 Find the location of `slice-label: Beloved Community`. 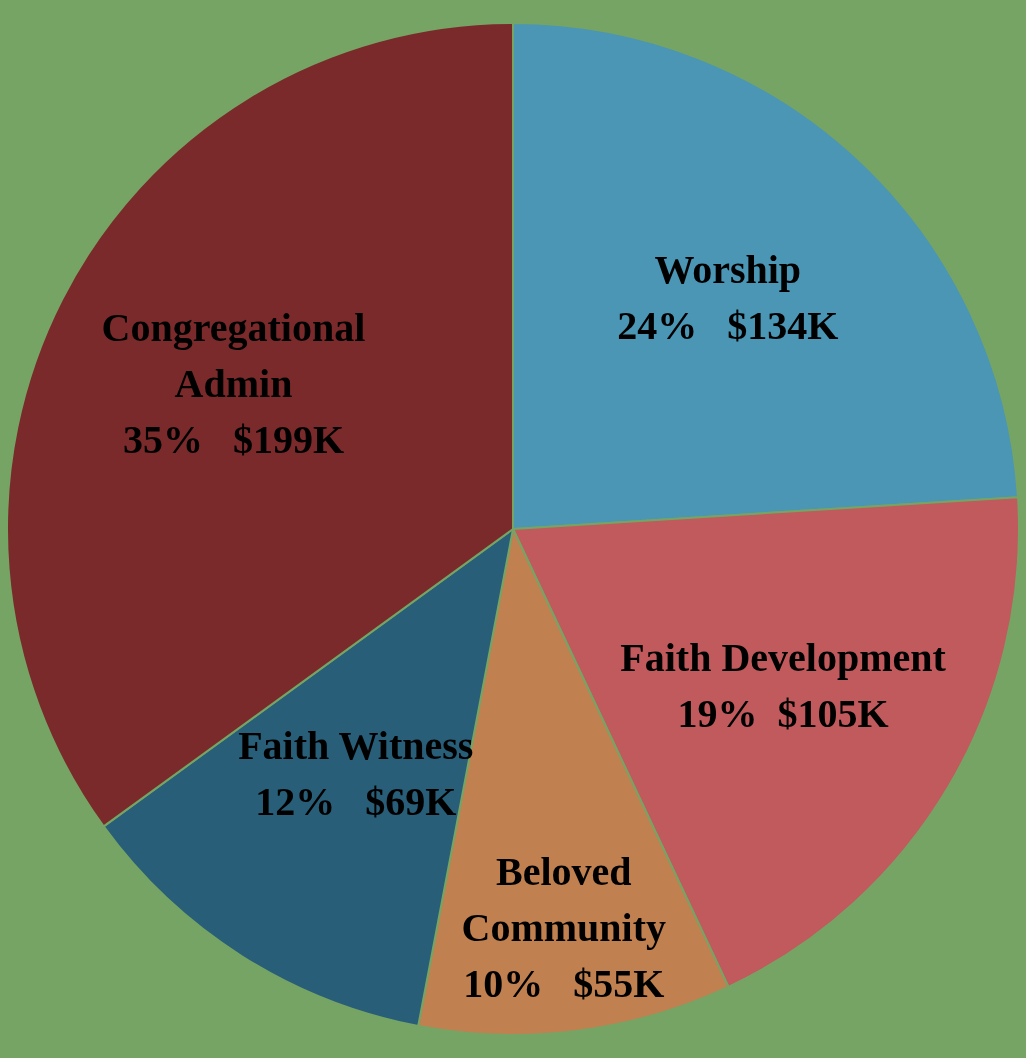

slice-label: Beloved Community is located at coordinates (563, 899).